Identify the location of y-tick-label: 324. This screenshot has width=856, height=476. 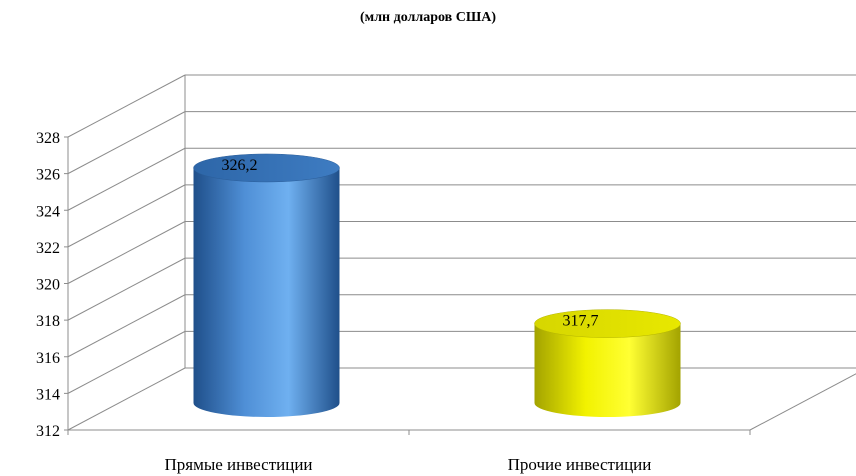
(48, 211).